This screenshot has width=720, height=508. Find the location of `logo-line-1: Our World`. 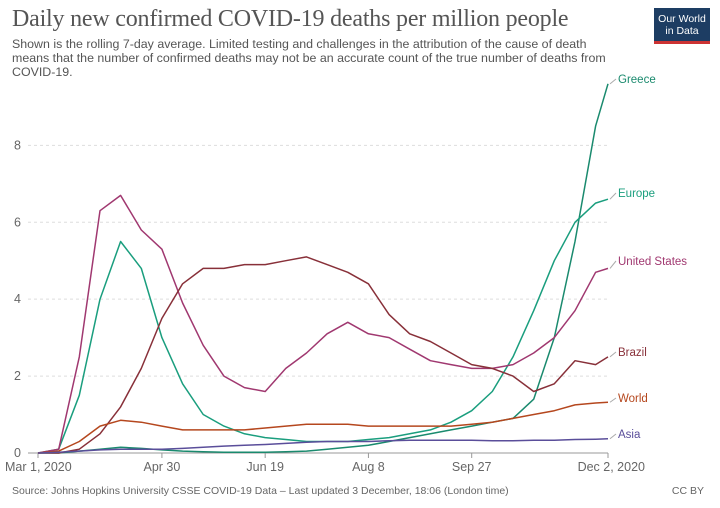

logo-line-1: Our World is located at coordinates (682, 19).